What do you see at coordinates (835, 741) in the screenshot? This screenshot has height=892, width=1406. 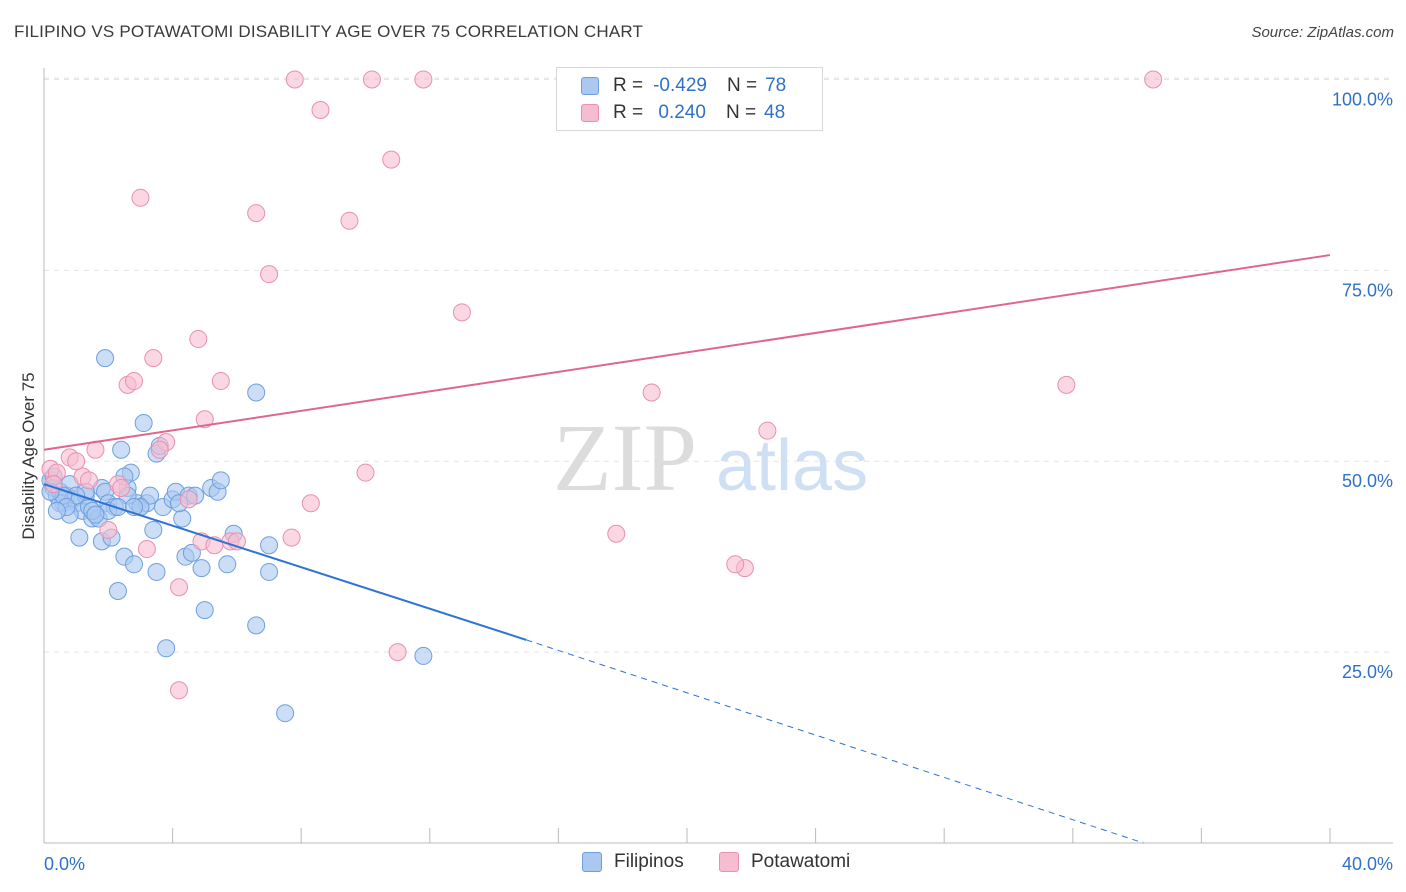 I see `filipinos-trend-extension` at bounding box center [835, 741].